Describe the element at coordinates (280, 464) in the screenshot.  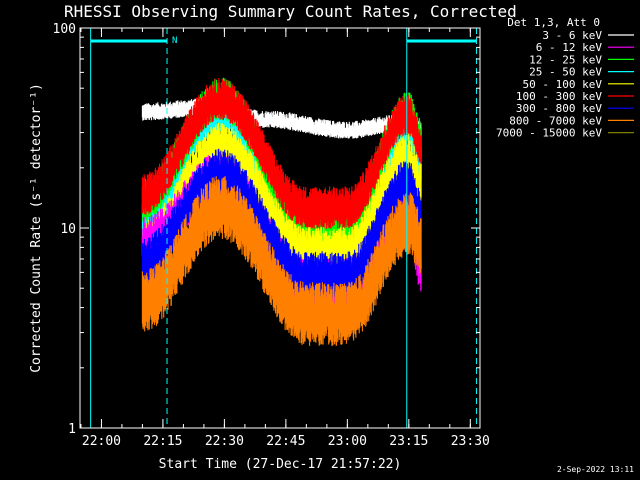
I see `x-axis-label: Start Time (27-Dec-17 21:57:22)` at that location.